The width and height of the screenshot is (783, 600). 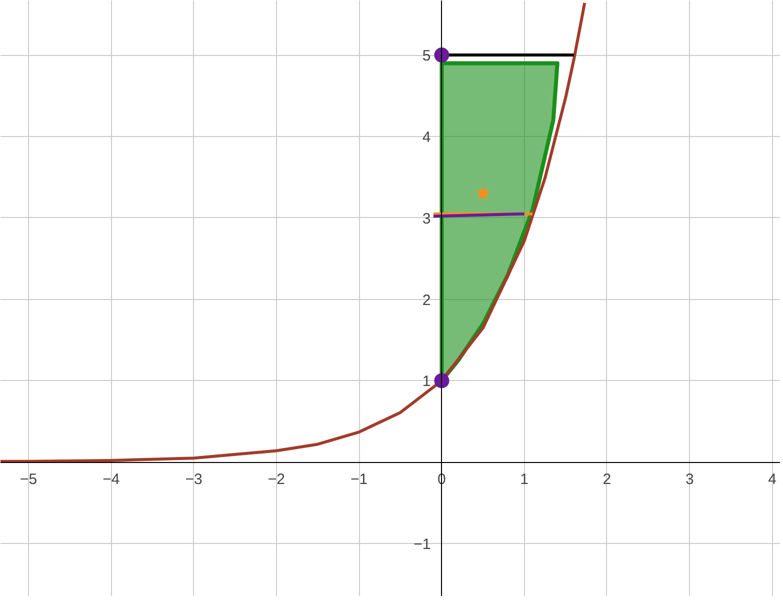 I want to click on y-tick-label: 2, so click(x=426, y=300).